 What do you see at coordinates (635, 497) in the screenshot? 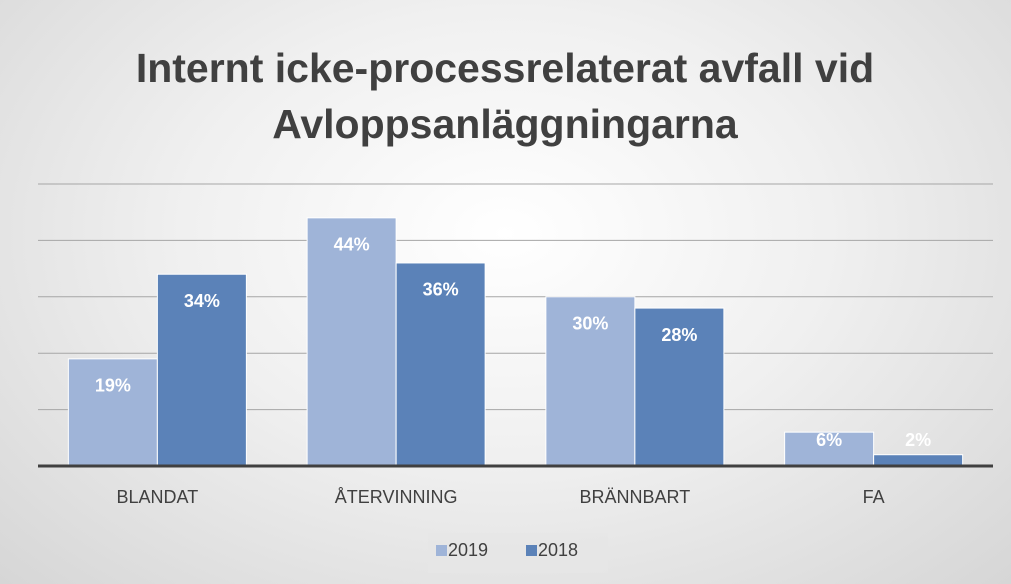
I see `x-tick-label: BRÄNNBART` at bounding box center [635, 497].